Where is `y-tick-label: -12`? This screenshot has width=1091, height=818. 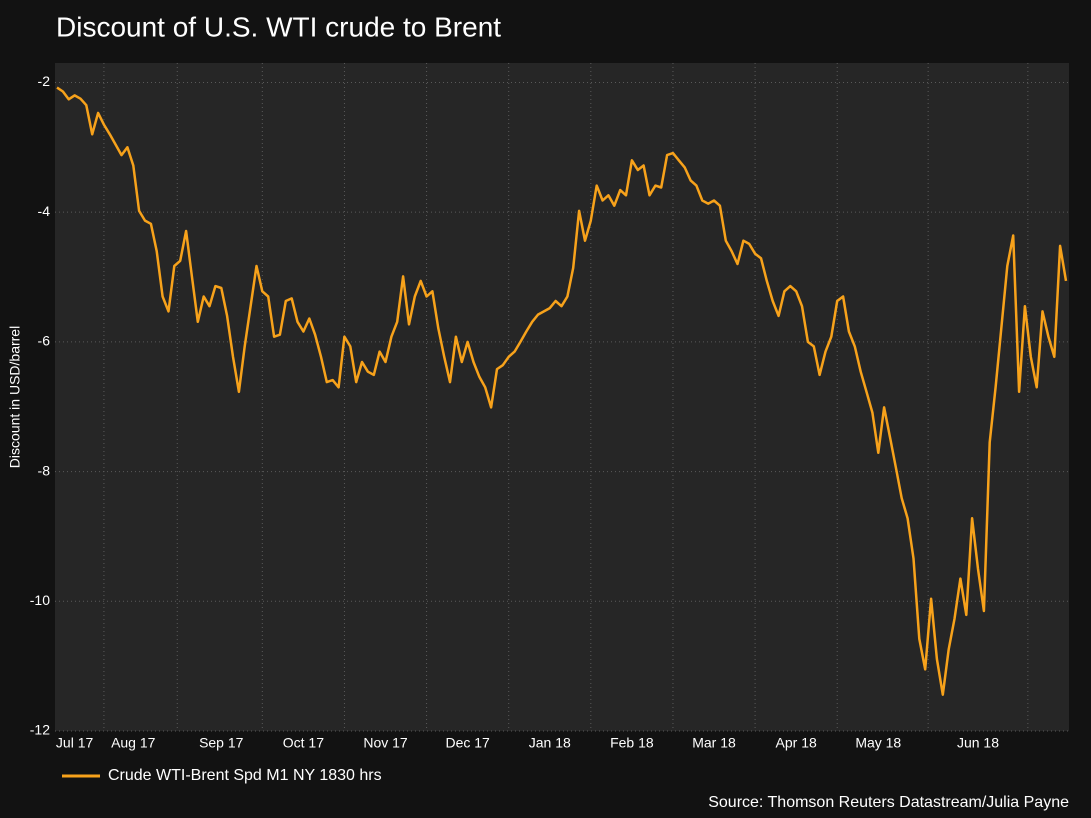 y-tick-label: -12 is located at coordinates (40, 730).